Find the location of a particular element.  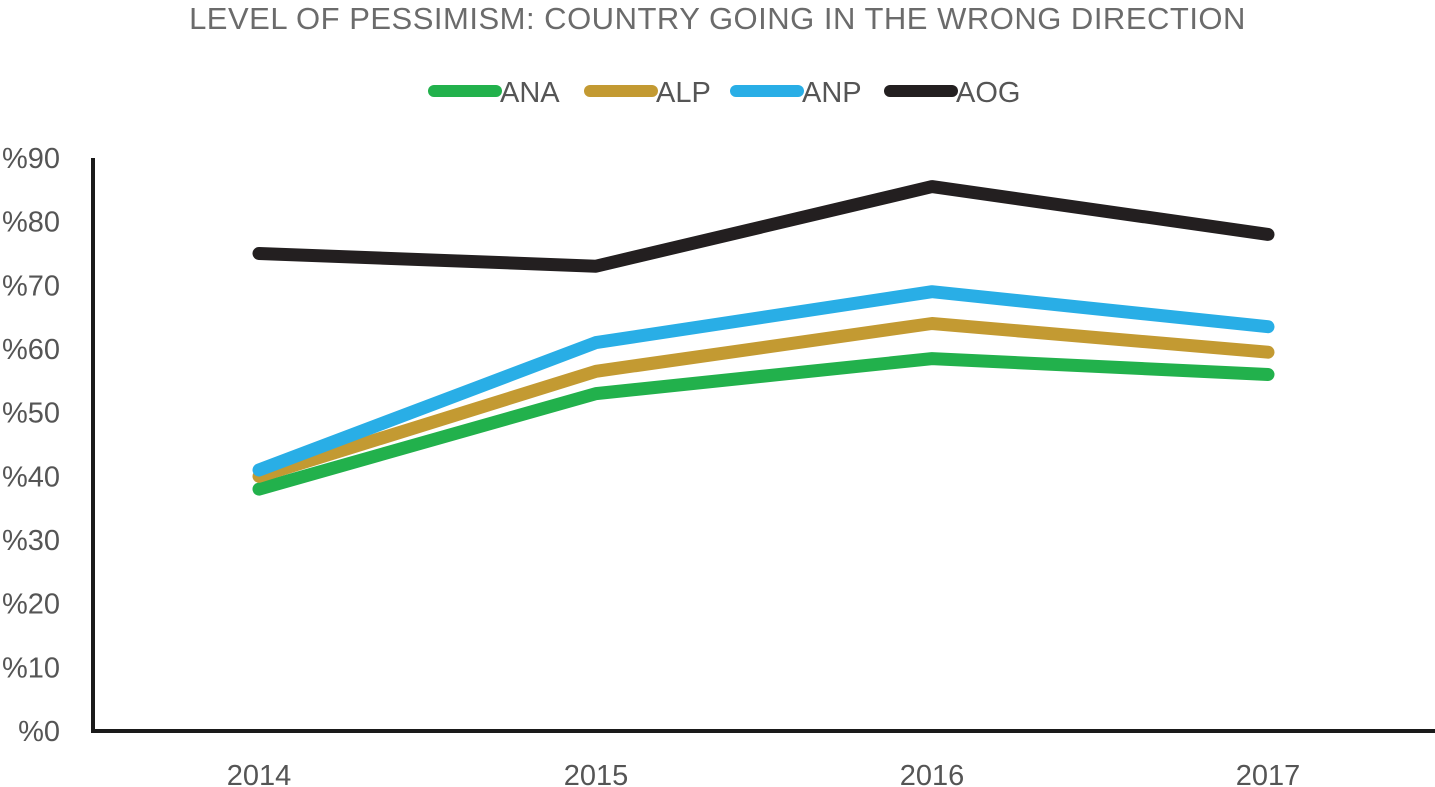

series-line-ana is located at coordinates (763, 424).